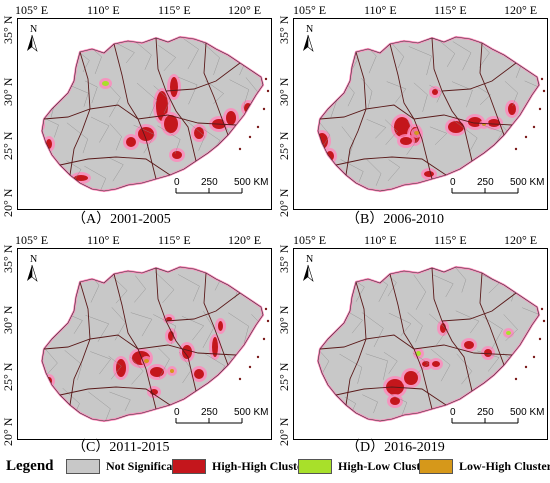 This screenshot has width=550, height=483. Describe the element at coordinates (450, 240) in the screenshot. I see `x-tick-115: 115° E` at that location.